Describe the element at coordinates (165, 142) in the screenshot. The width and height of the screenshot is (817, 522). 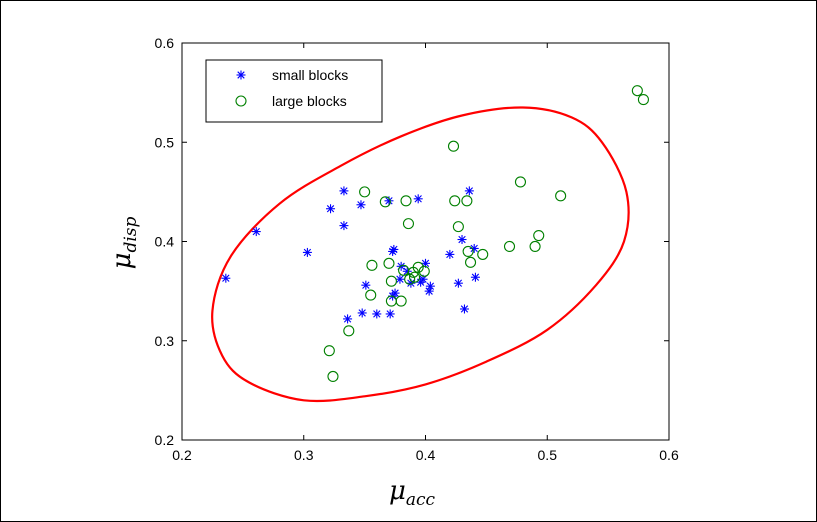
I see `y-tick-label: 0.5` at that location.